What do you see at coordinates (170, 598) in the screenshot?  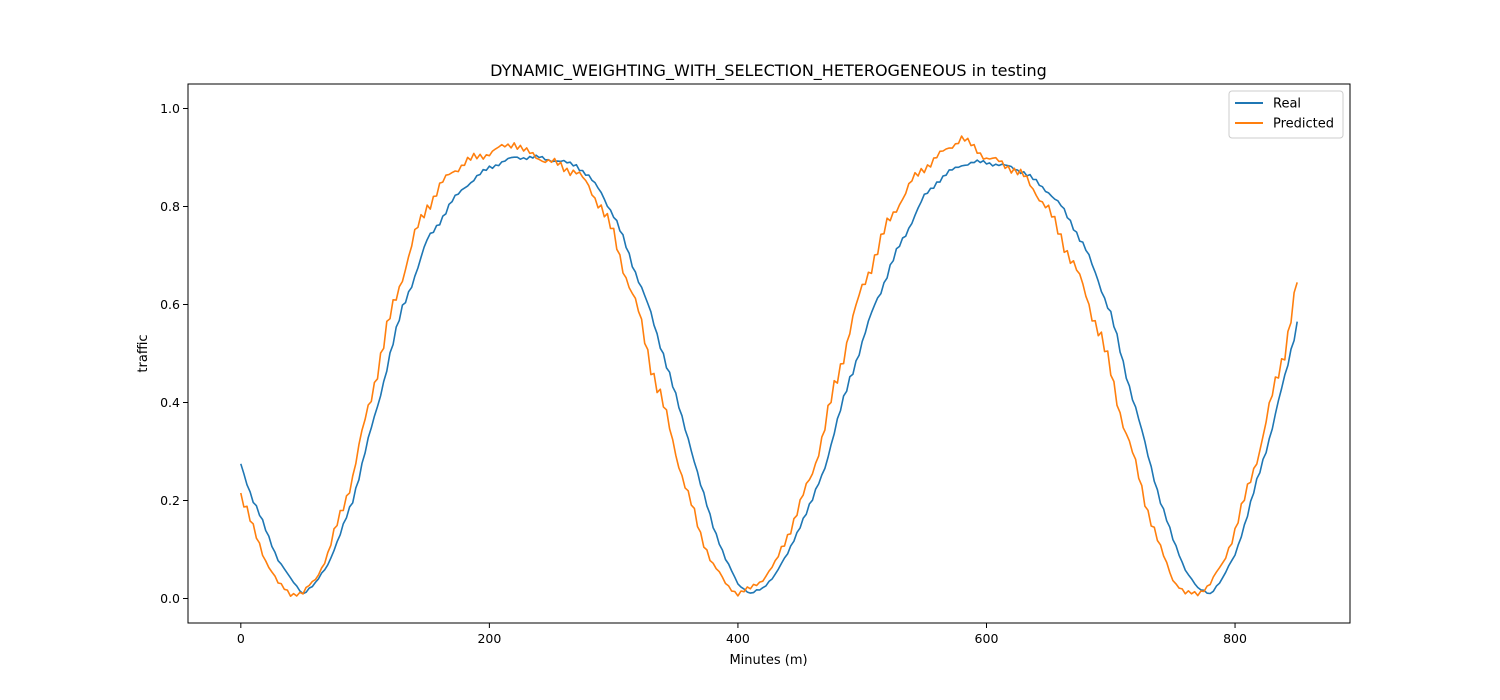 I see `y-tick-label: 0.0` at bounding box center [170, 598].